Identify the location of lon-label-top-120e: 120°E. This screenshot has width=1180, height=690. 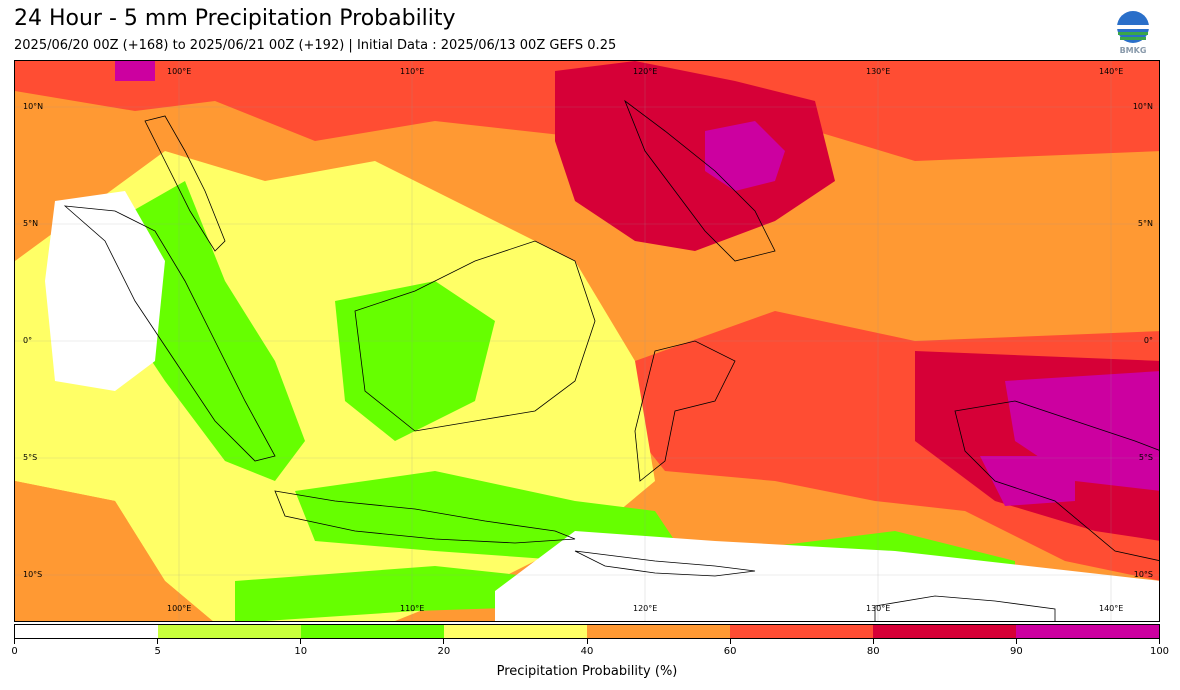
(645, 71).